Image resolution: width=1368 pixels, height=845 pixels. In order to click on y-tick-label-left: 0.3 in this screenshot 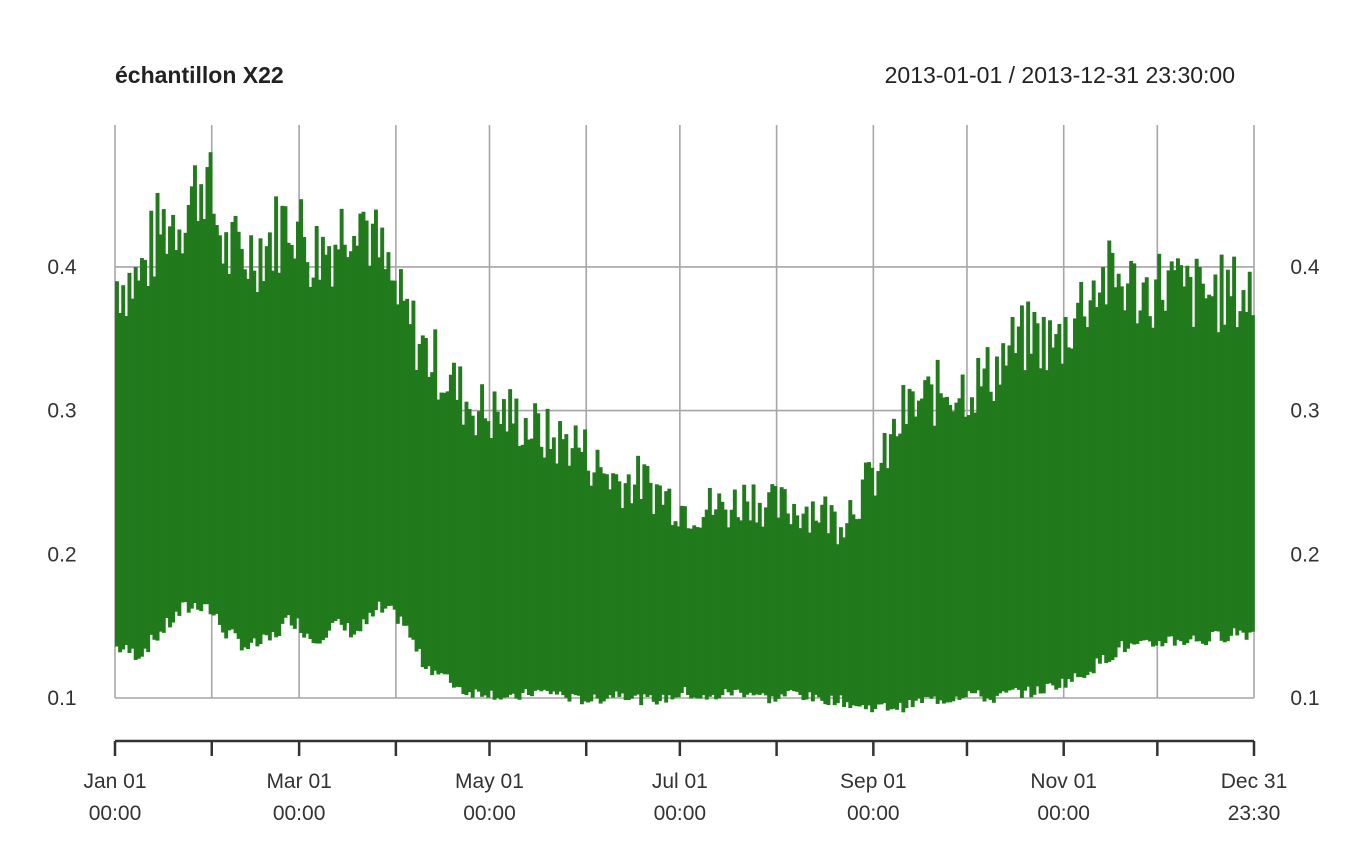, I will do `click(61, 411)`.